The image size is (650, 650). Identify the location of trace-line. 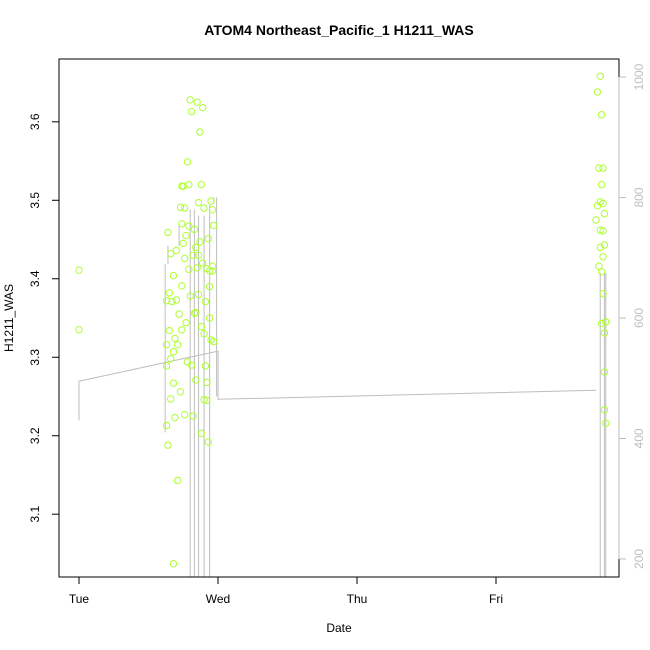
(337, 385).